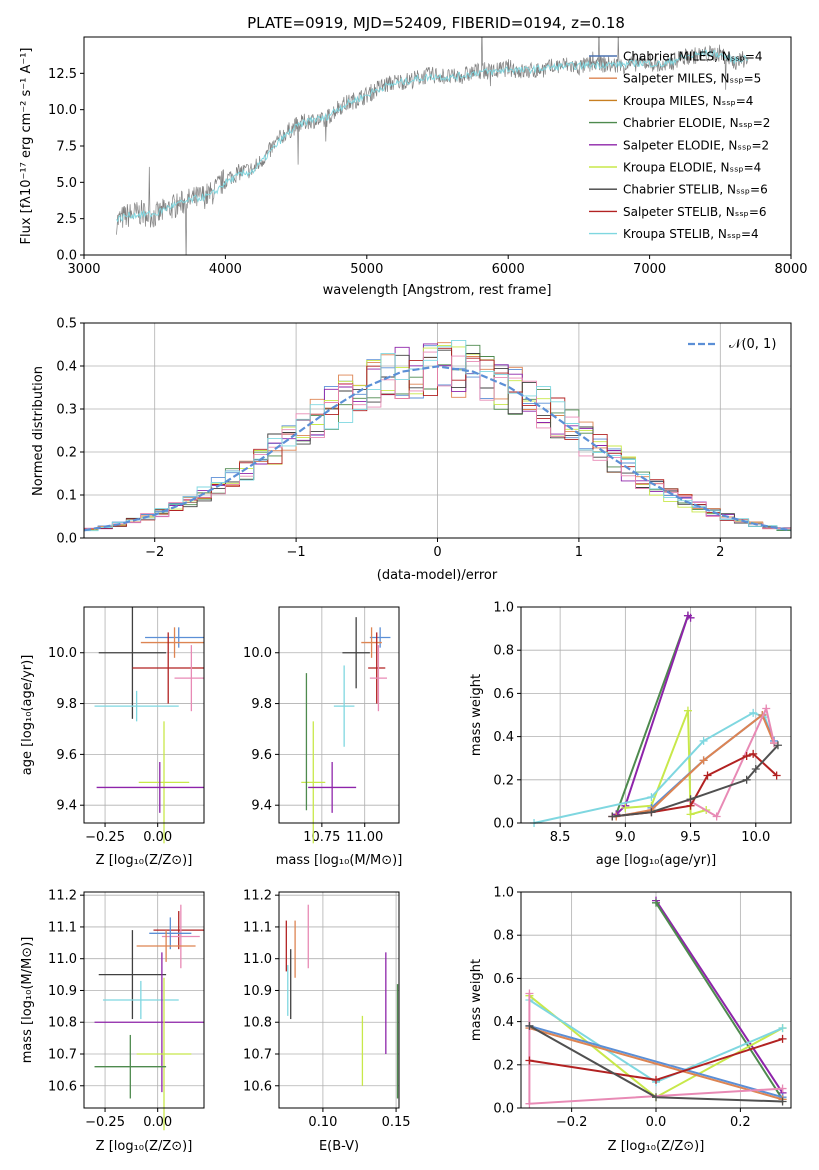 Image resolution: width=819 pixels, height=1170 pixels. I want to click on z-mass-xlabel: Z [log₁₀(Z/Z⊙)], so click(144, 1146).